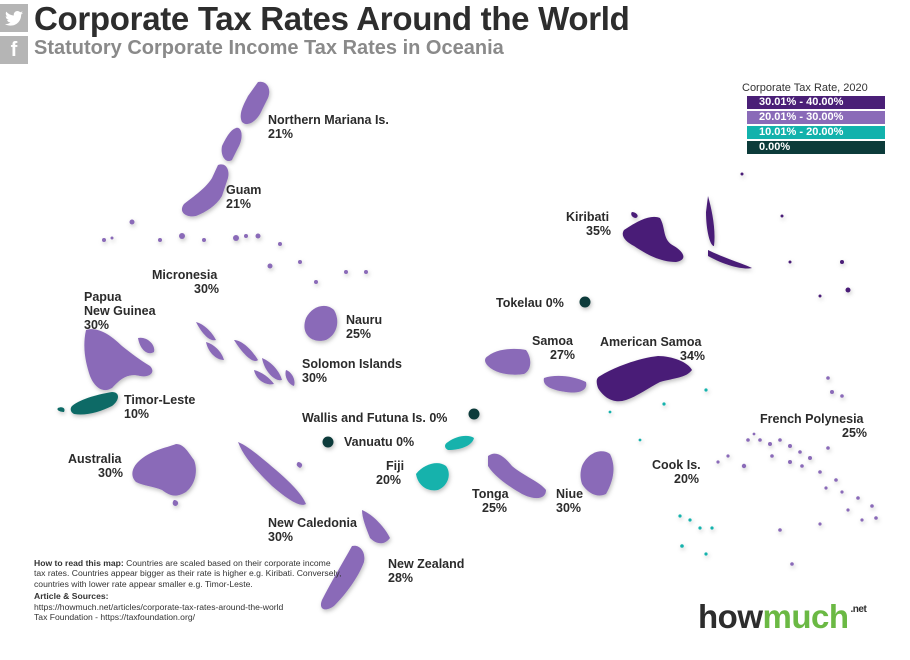 The height and width of the screenshot is (660, 910). Describe the element at coordinates (805, 88) in the screenshot. I see `legend-title: Corporate Tax Rate, 2020` at that location.